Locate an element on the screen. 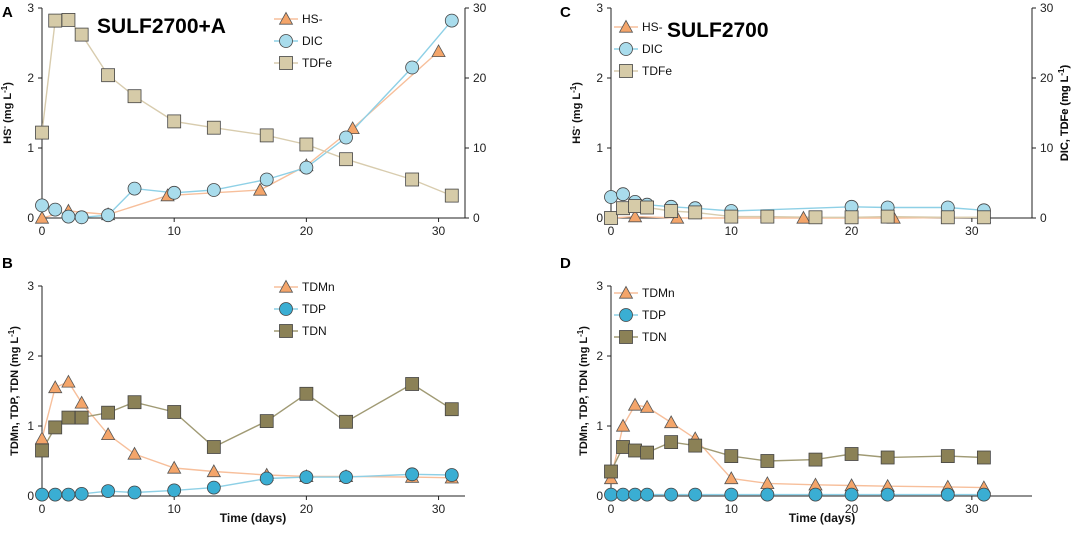  legend-marker-dic is located at coordinates (626, 49).